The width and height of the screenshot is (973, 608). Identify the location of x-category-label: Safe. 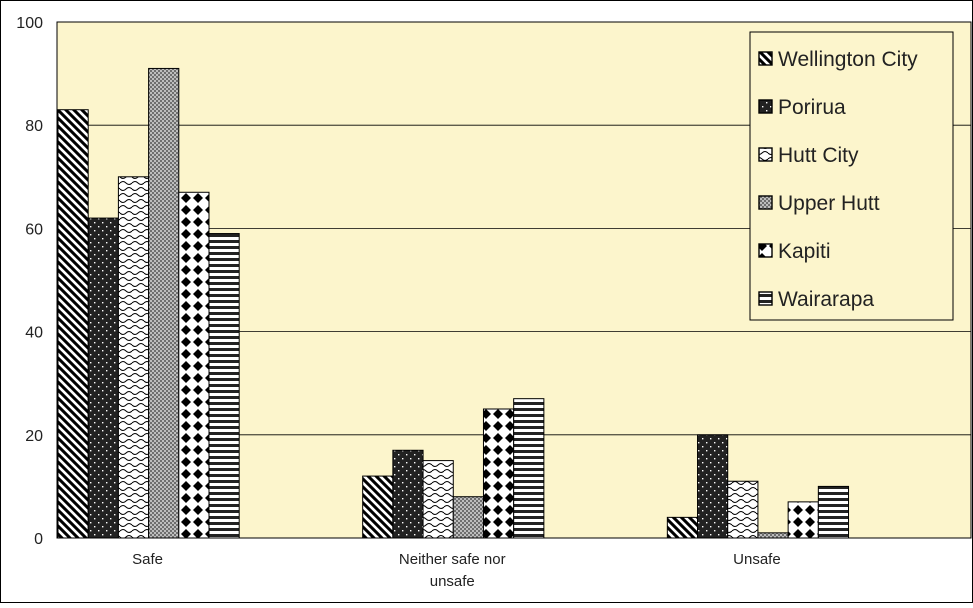
(147, 559).